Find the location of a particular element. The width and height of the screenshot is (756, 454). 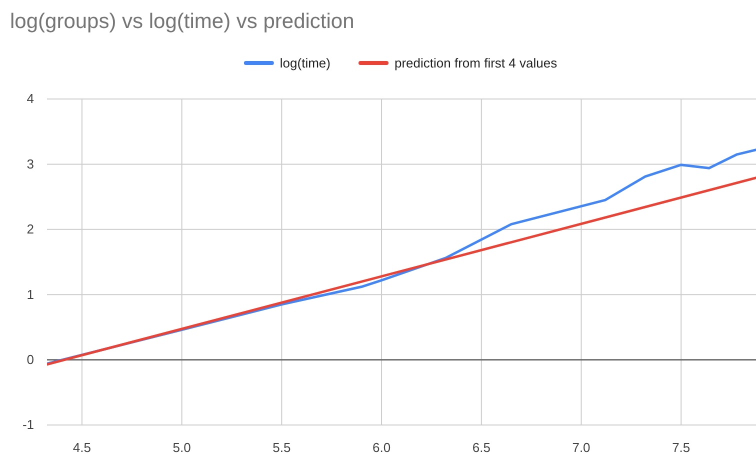

y-tick-label: 2 is located at coordinates (30, 229).